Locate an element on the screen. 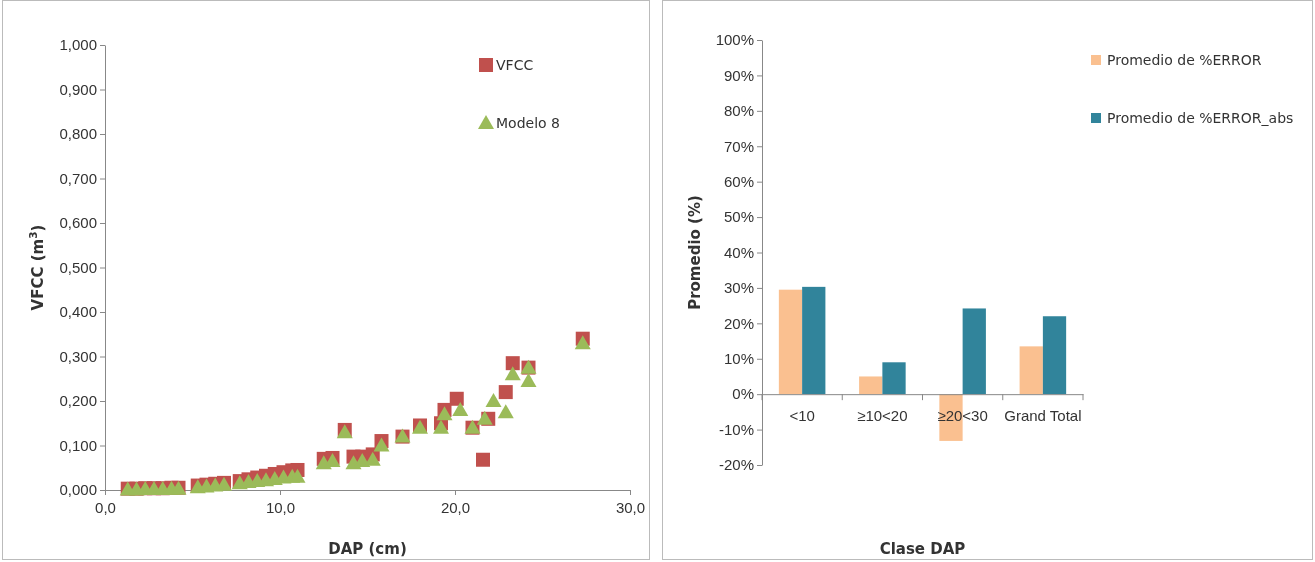  y-tick-label: 30% is located at coordinates (738, 288).